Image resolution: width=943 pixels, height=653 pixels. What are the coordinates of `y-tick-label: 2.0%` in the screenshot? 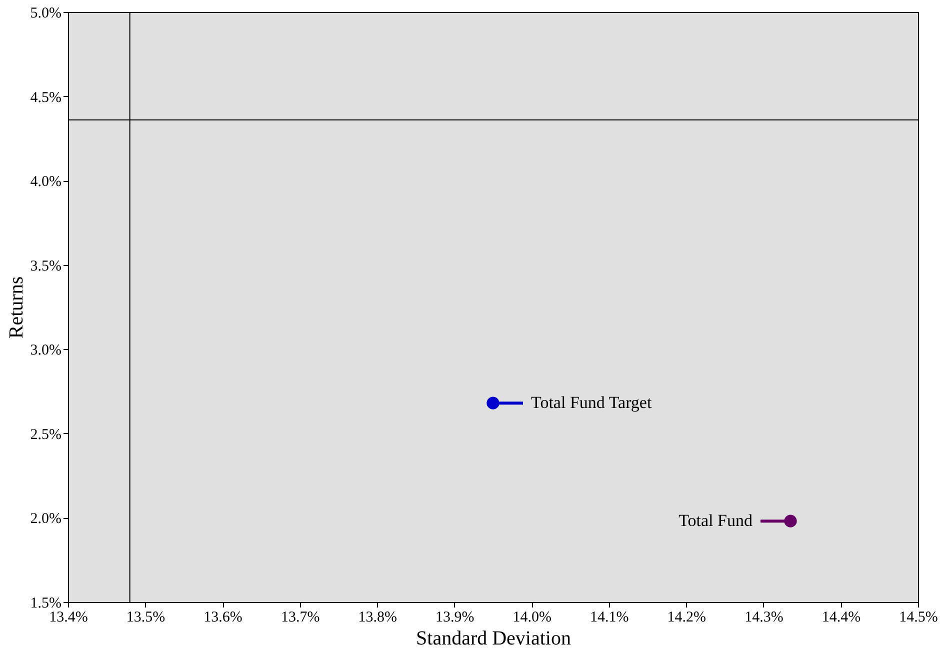 It's located at (46, 519).